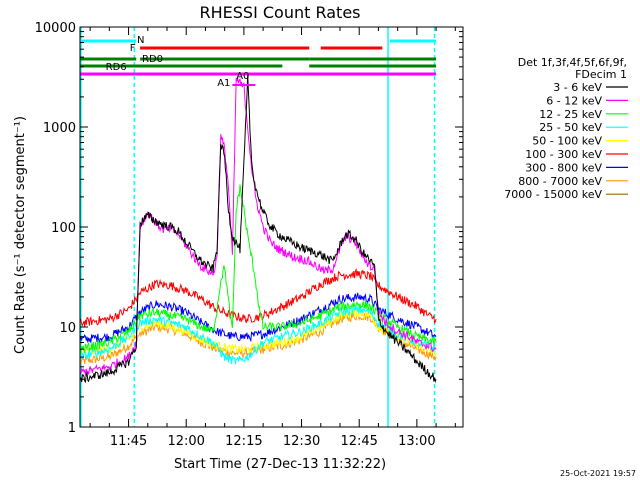 This screenshot has width=640, height=480. I want to click on state-label-f: F, so click(133, 48).